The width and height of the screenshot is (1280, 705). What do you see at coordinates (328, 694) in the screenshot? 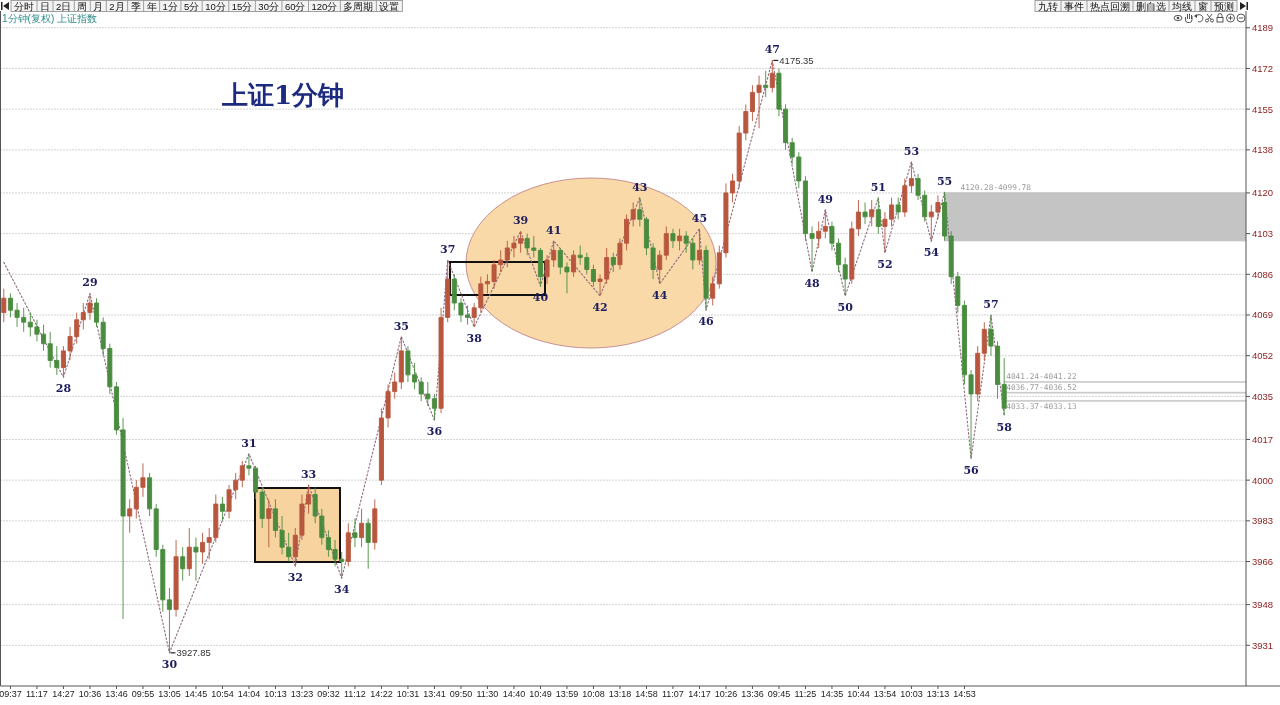
I see `x-tick-label: 09:32` at bounding box center [328, 694].